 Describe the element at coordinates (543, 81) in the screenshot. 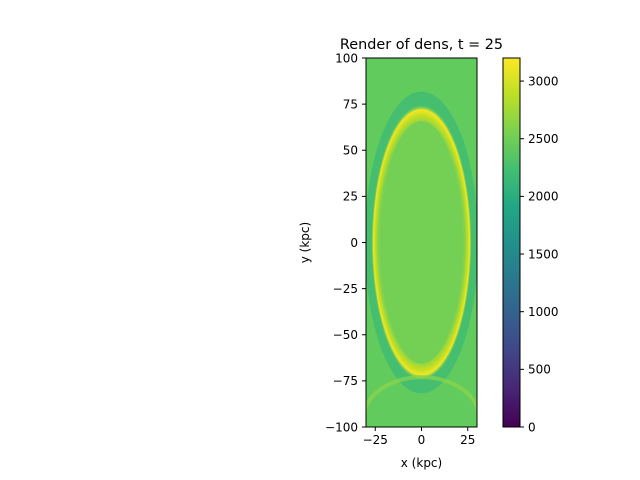

I see `colorbar-tick-label: 3000` at that location.